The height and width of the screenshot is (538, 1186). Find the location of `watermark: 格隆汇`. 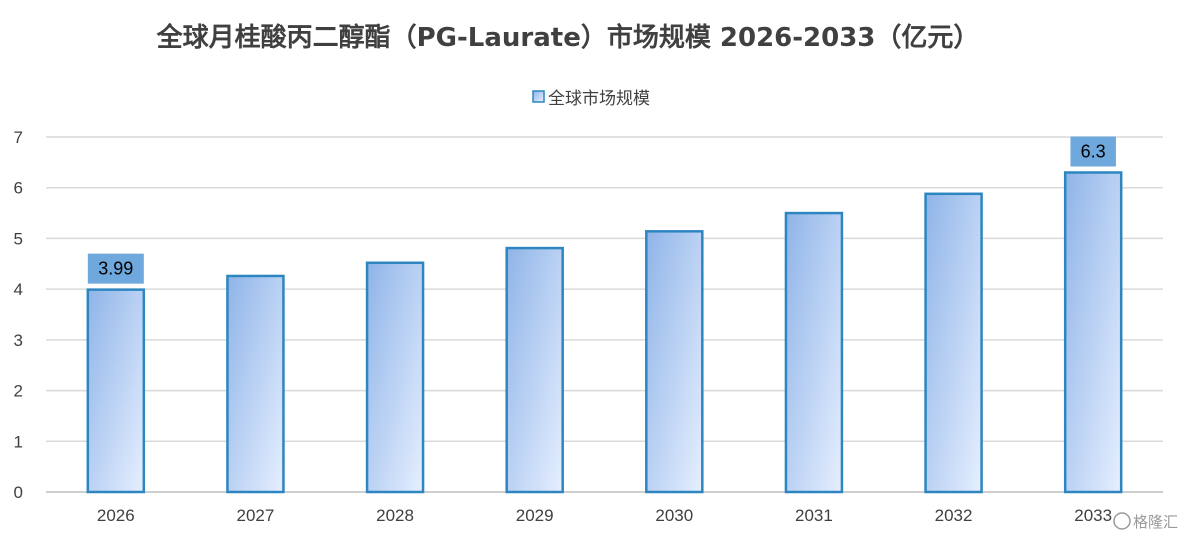

watermark: 格隆汇 is located at coordinates (1145, 521).